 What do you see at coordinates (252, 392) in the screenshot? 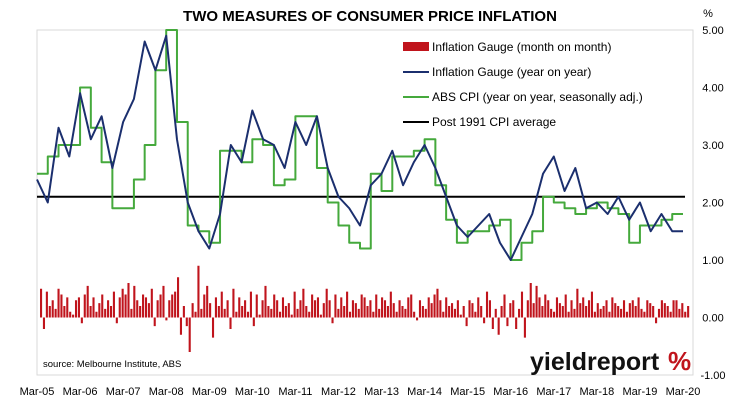
I see `x-tick-label: Mar-10` at bounding box center [252, 392].